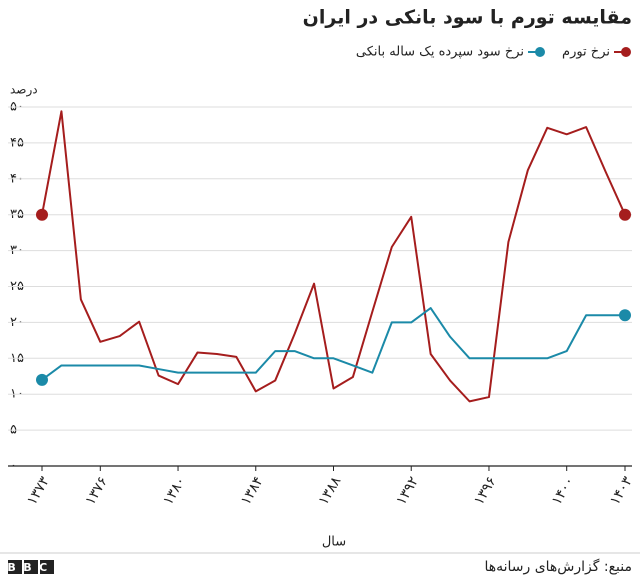 The width and height of the screenshot is (640, 581). Describe the element at coordinates (485, 491) in the screenshot. I see `x-tick-label: ۱۳۹۶` at that location.